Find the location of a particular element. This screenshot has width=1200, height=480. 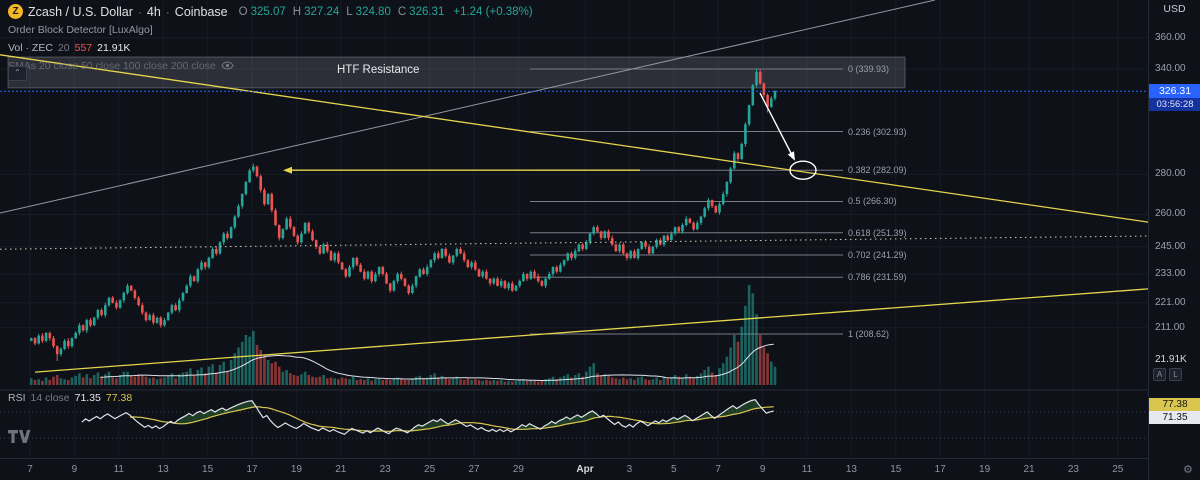

price-axis-label: 245.00 is located at coordinates (1170, 246).